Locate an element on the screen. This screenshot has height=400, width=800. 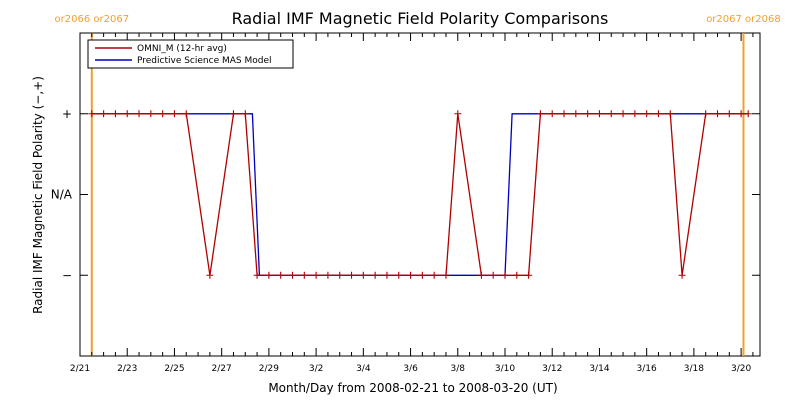
x-tick-label-12: 3/16 is located at coordinates (647, 369).